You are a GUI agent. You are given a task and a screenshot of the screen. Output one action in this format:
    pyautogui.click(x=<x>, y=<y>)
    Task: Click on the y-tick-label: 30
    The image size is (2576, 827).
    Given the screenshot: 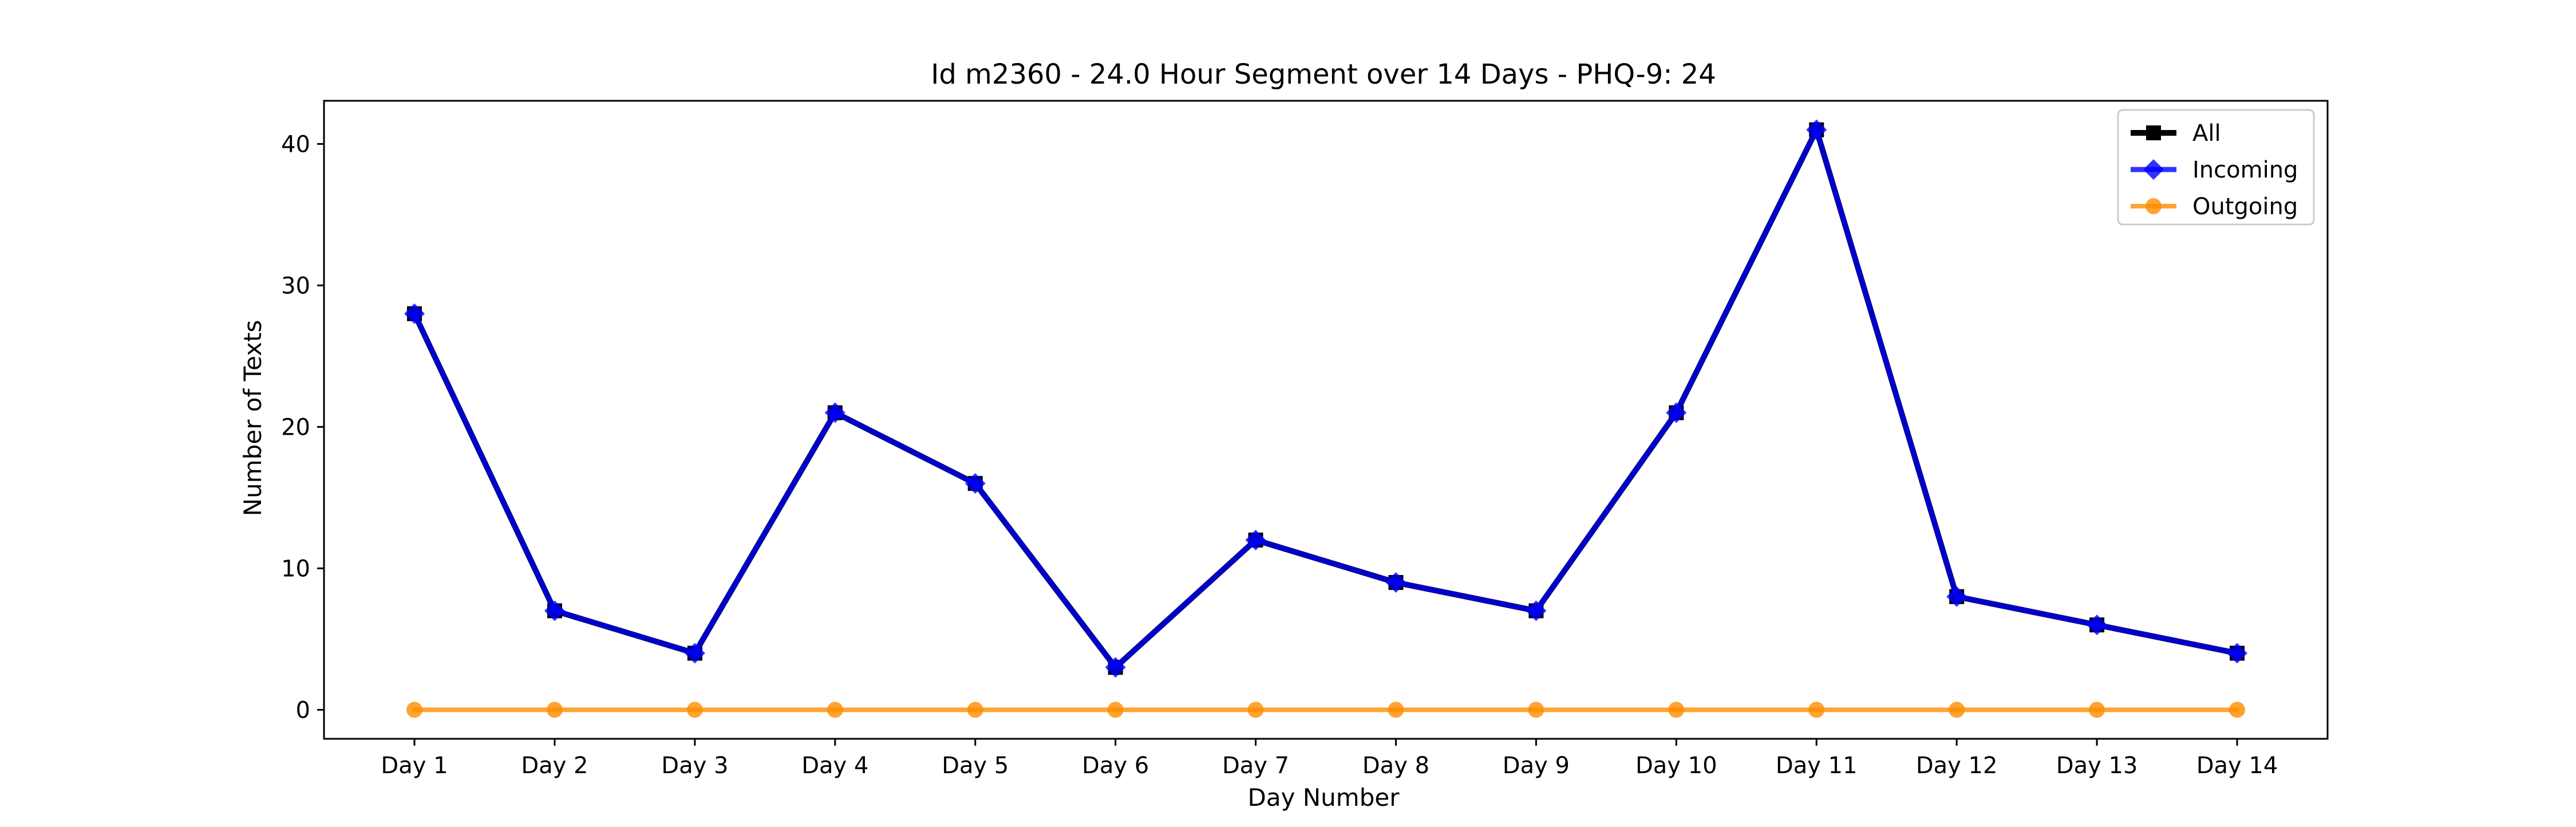 What is the action you would take?
    pyautogui.click(x=295, y=286)
    